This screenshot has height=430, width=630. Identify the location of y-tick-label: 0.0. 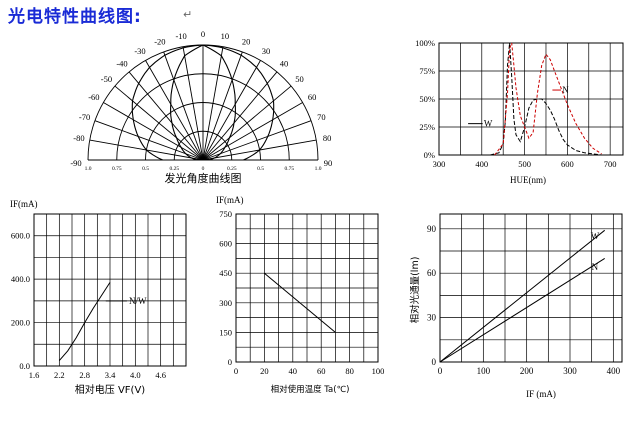
(24, 366).